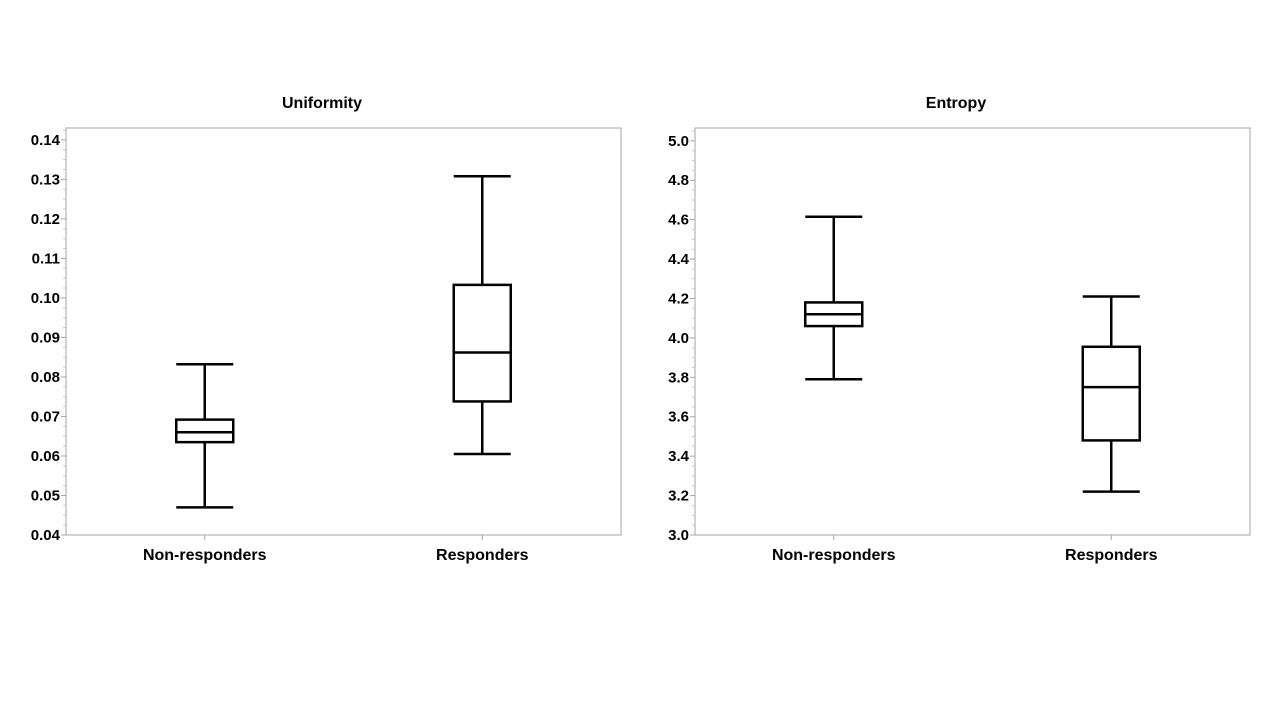 The height and width of the screenshot is (720, 1280). I want to click on y-tick-label: 0.09, so click(45, 337).